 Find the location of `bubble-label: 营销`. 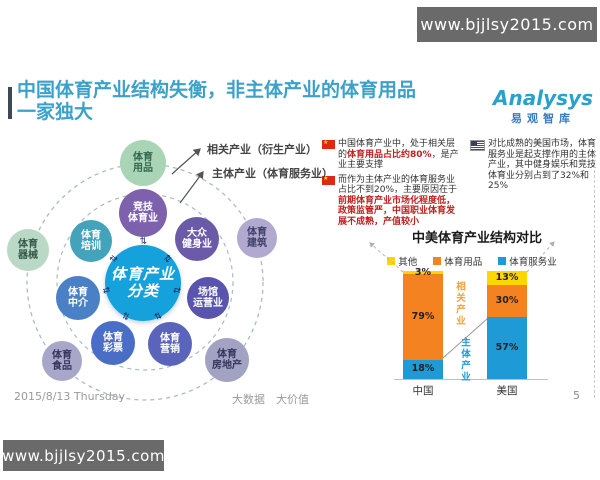

bubble-label: 营销 is located at coordinates (170, 349).